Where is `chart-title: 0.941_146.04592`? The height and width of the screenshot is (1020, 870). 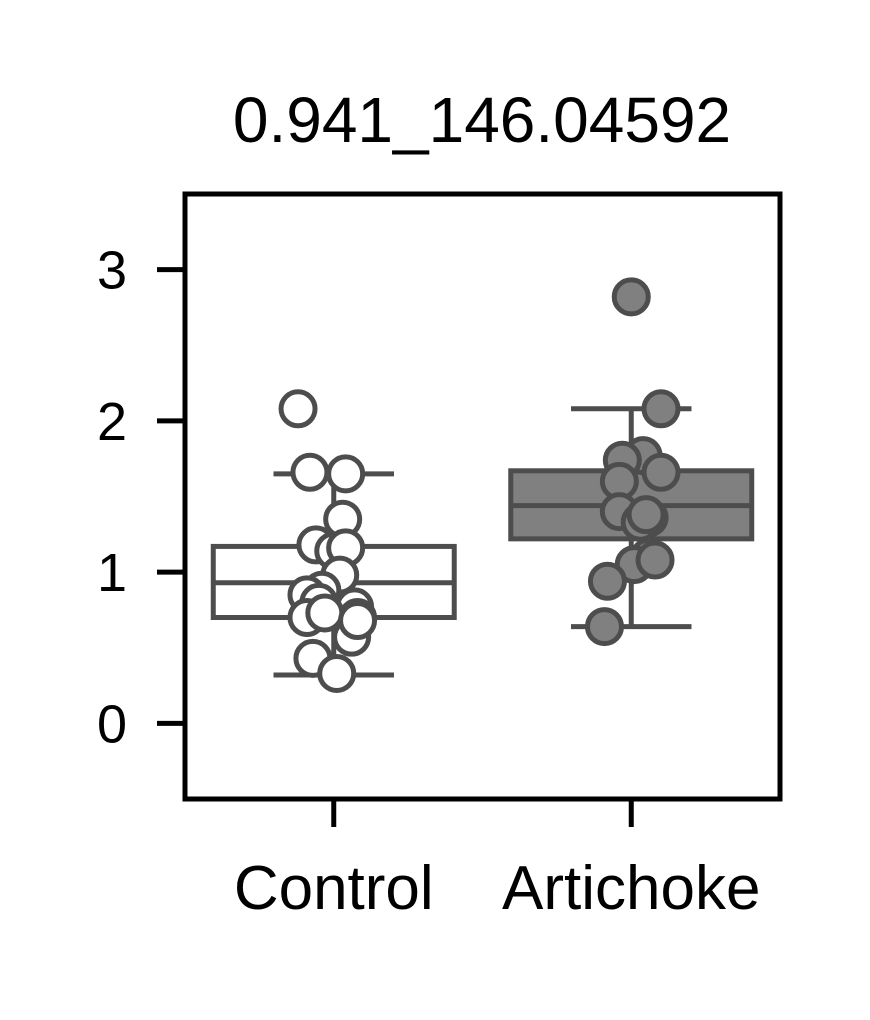
chart-title: 0.941_146.04592 is located at coordinates (482, 120).